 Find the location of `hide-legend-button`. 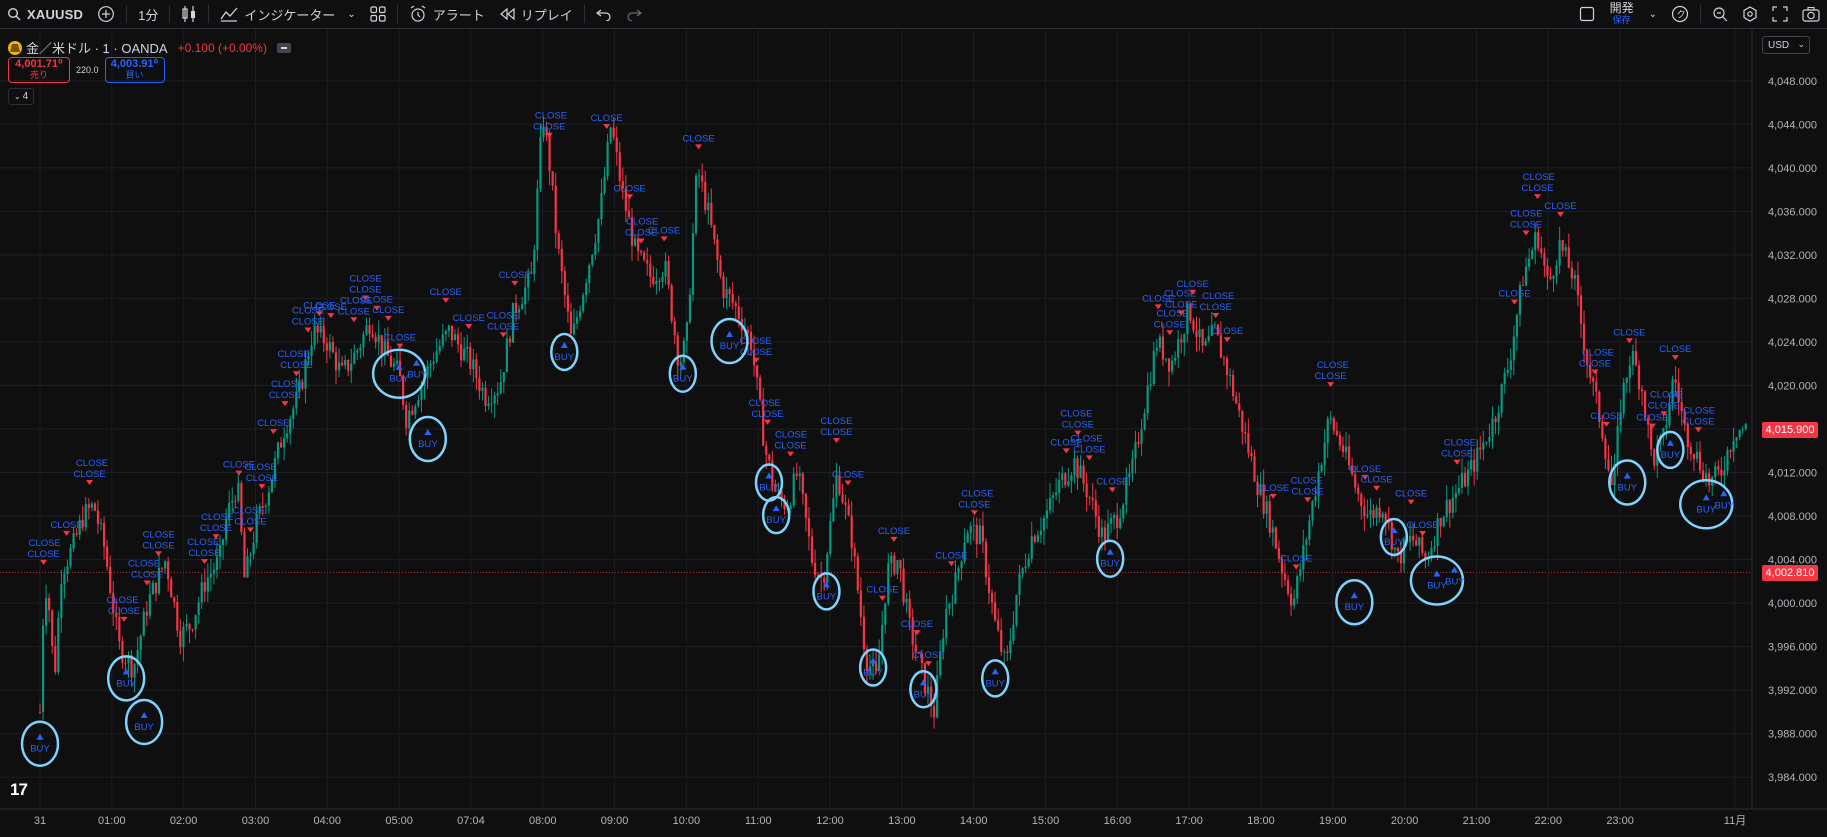

hide-legend-button is located at coordinates (283, 47).